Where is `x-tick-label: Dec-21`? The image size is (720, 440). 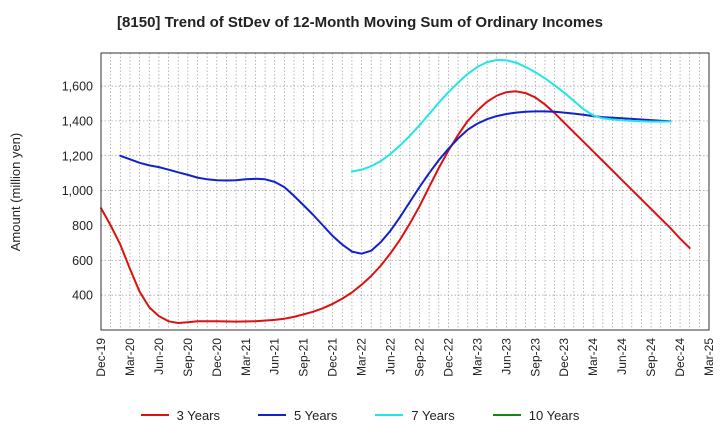 x-tick-label: Dec-21 is located at coordinates (333, 357).